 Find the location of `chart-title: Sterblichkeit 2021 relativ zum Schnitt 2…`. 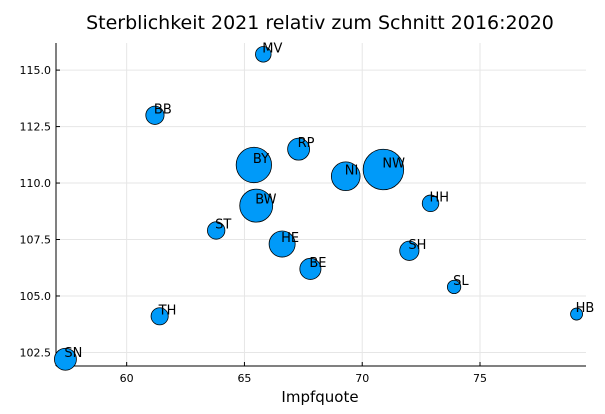

chart-title: Sterblichkeit 2021 relativ zum Schnitt 2… is located at coordinates (320, 23).